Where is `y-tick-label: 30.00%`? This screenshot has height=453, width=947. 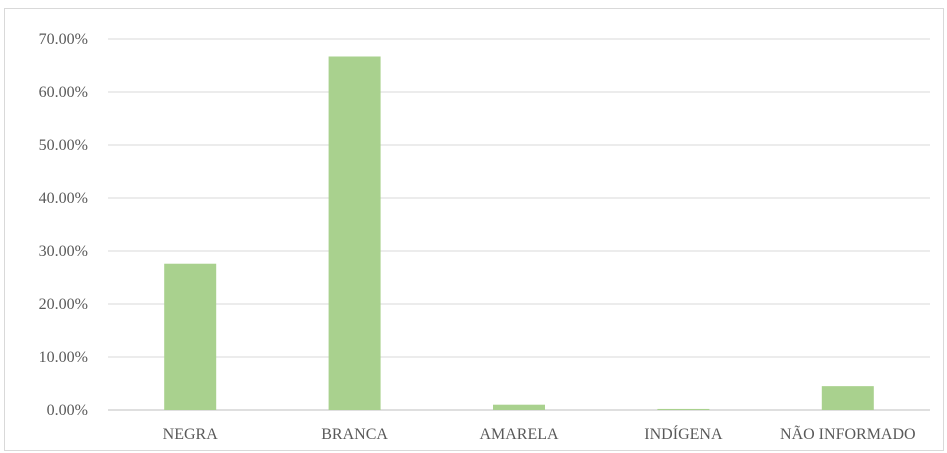 y-tick-label: 30.00% is located at coordinates (63, 251).